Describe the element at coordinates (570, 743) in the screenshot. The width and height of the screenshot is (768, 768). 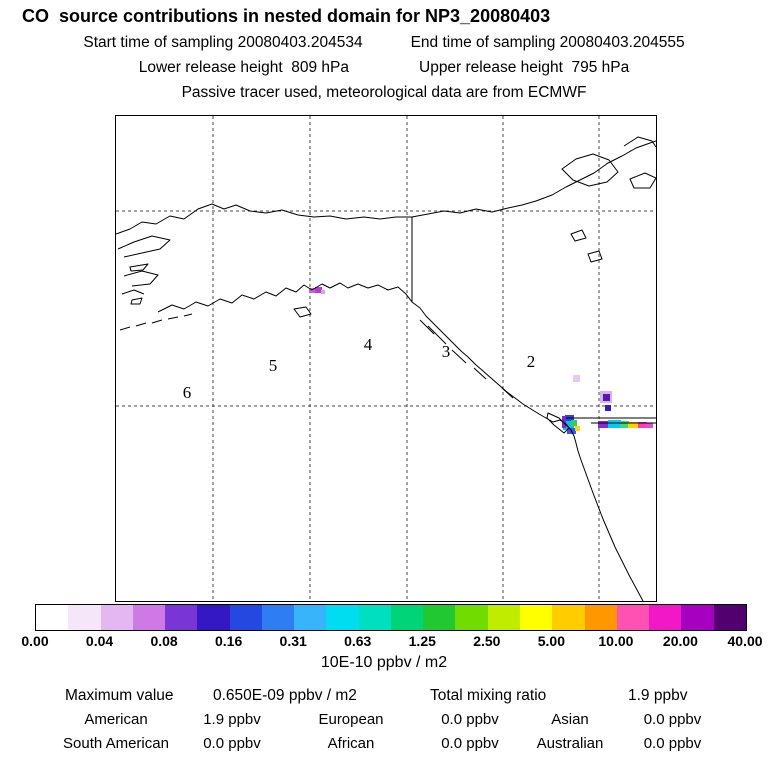
I see `stat-label: Australian` at that location.